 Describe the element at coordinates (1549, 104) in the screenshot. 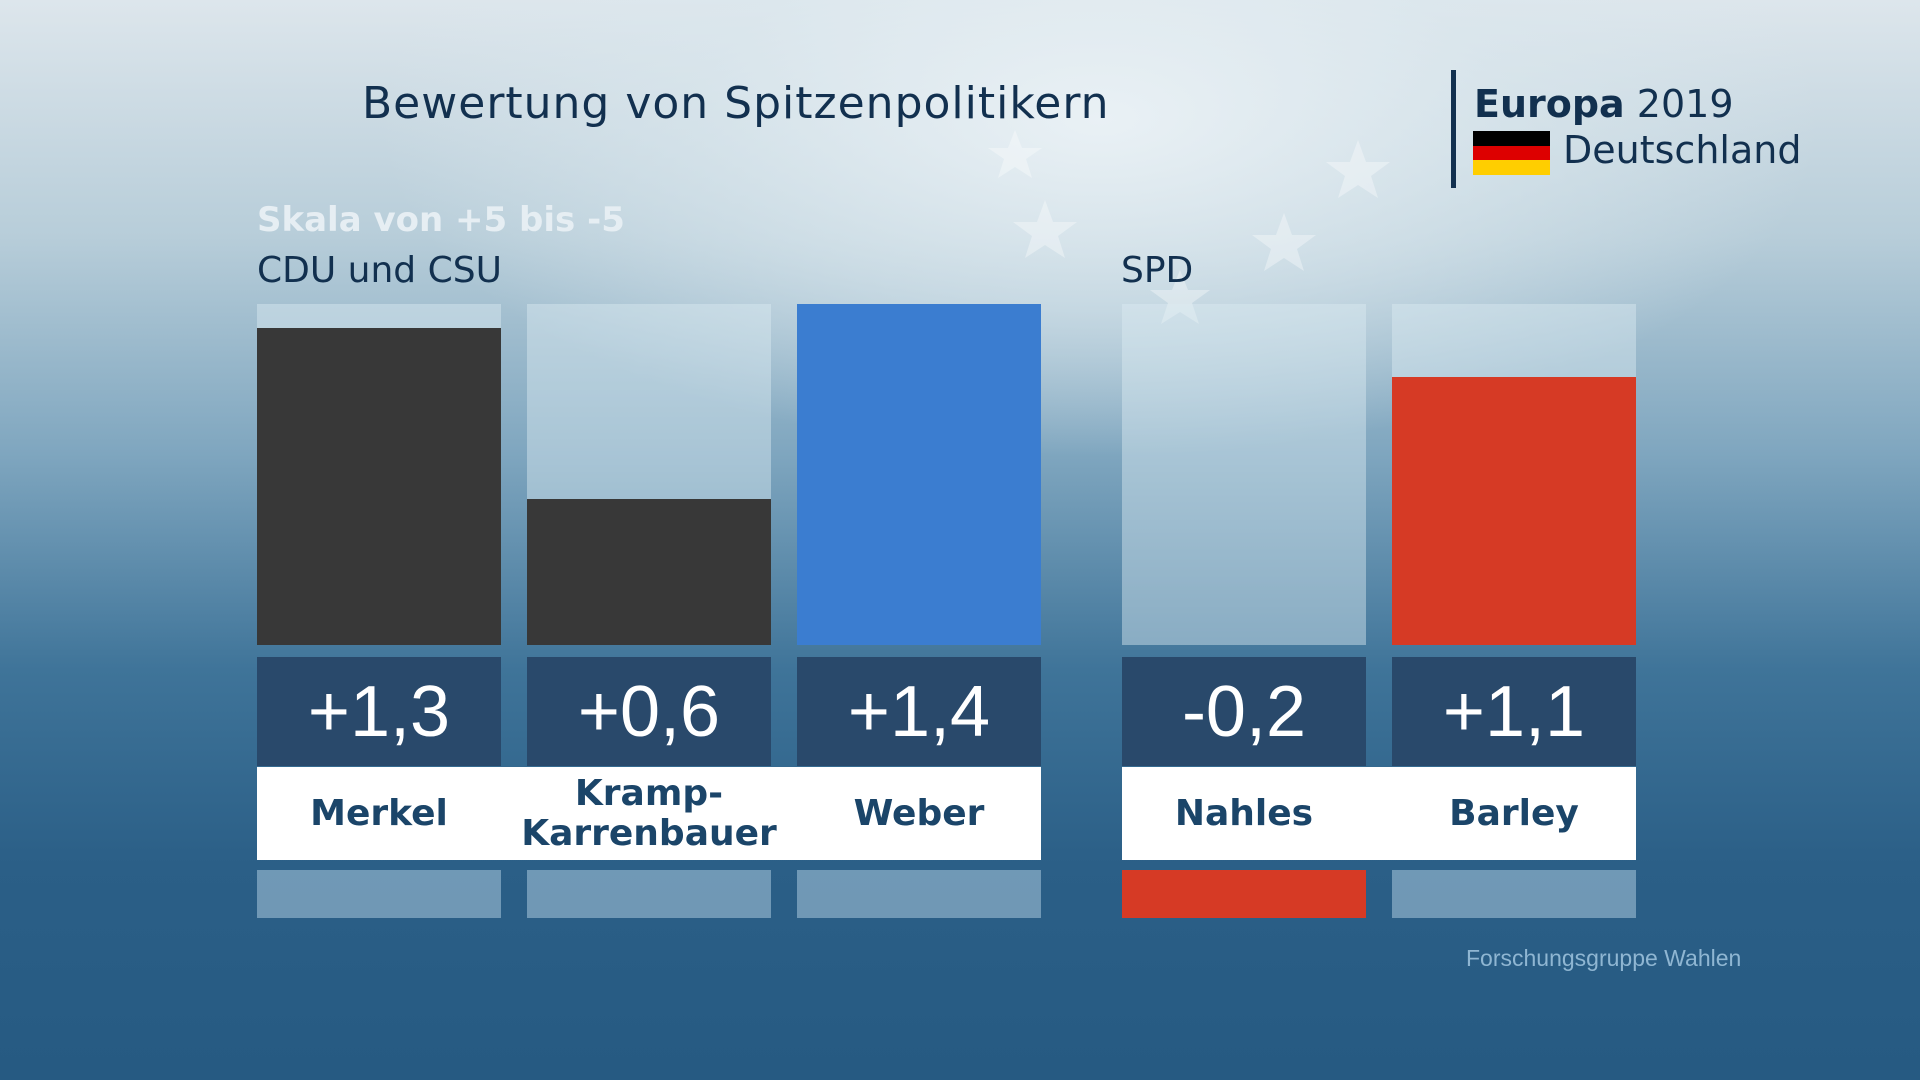

I see `logo-europa-text: Europa` at that location.